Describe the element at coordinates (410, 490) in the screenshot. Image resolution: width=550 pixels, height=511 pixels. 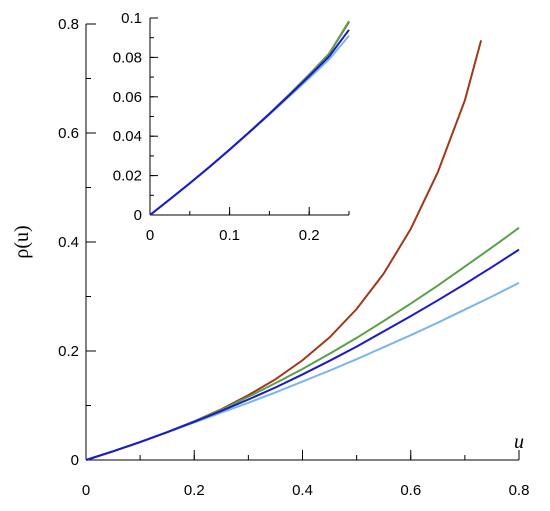
I see `x-tick-label: 0.6` at that location.